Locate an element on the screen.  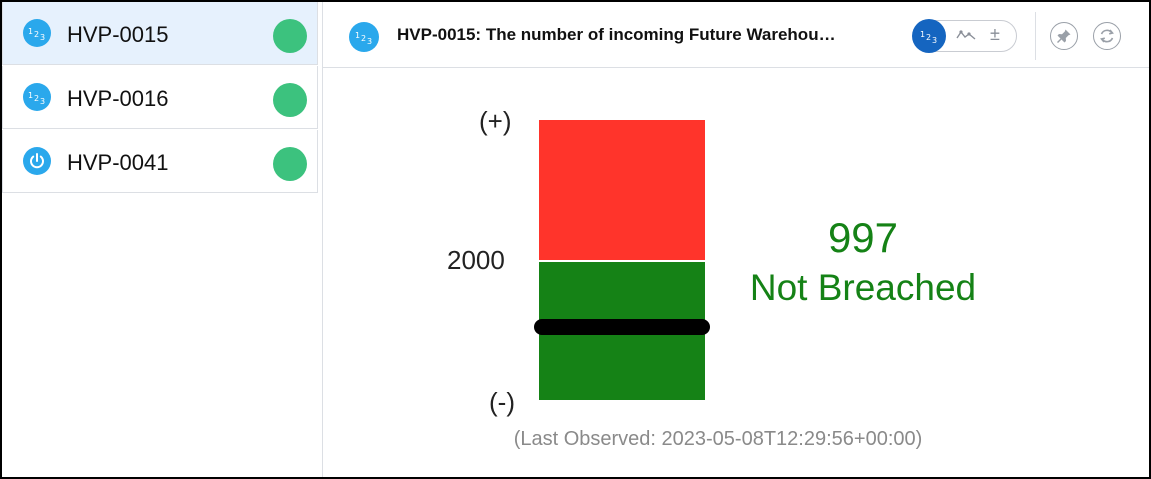
trend-view-button is located at coordinates (966, 37).